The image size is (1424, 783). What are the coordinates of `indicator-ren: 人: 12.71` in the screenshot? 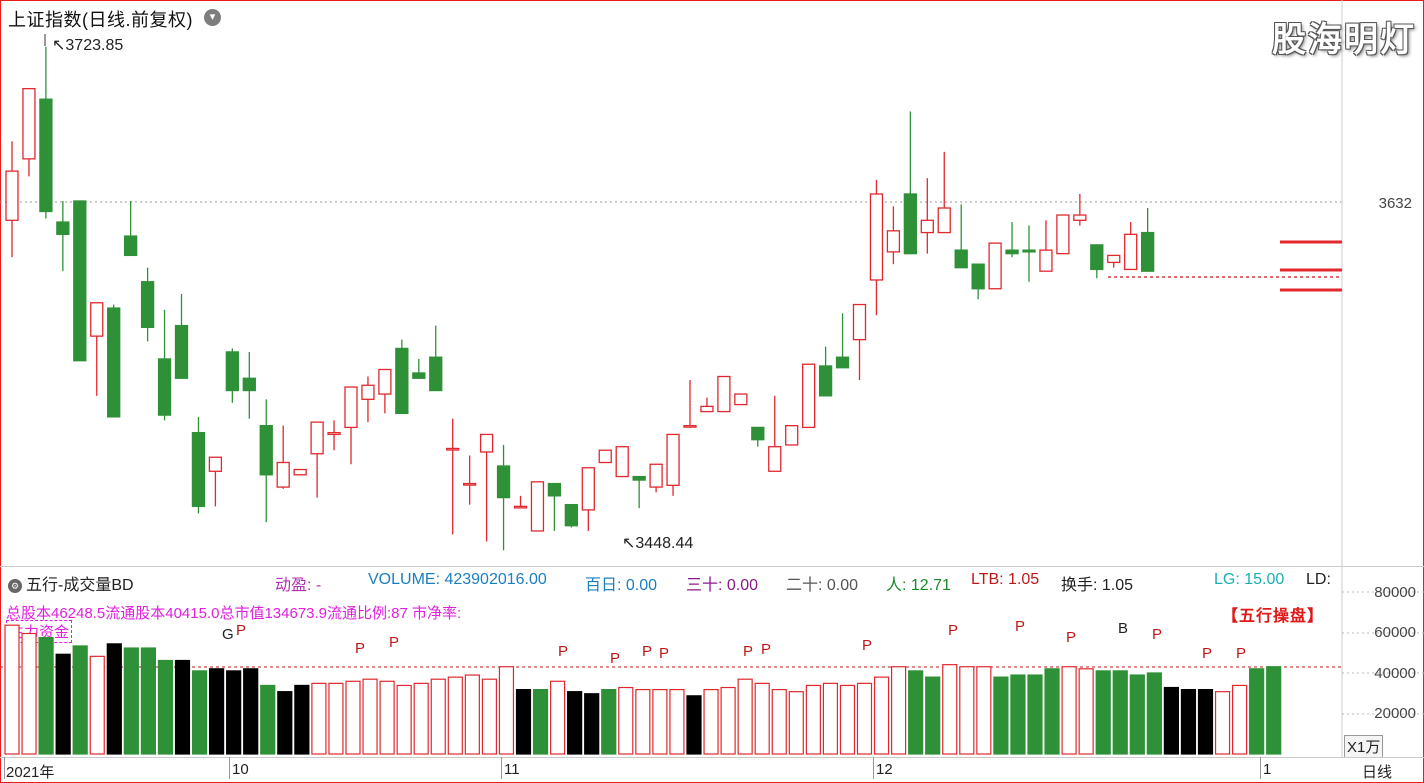 It's located at (918, 585).